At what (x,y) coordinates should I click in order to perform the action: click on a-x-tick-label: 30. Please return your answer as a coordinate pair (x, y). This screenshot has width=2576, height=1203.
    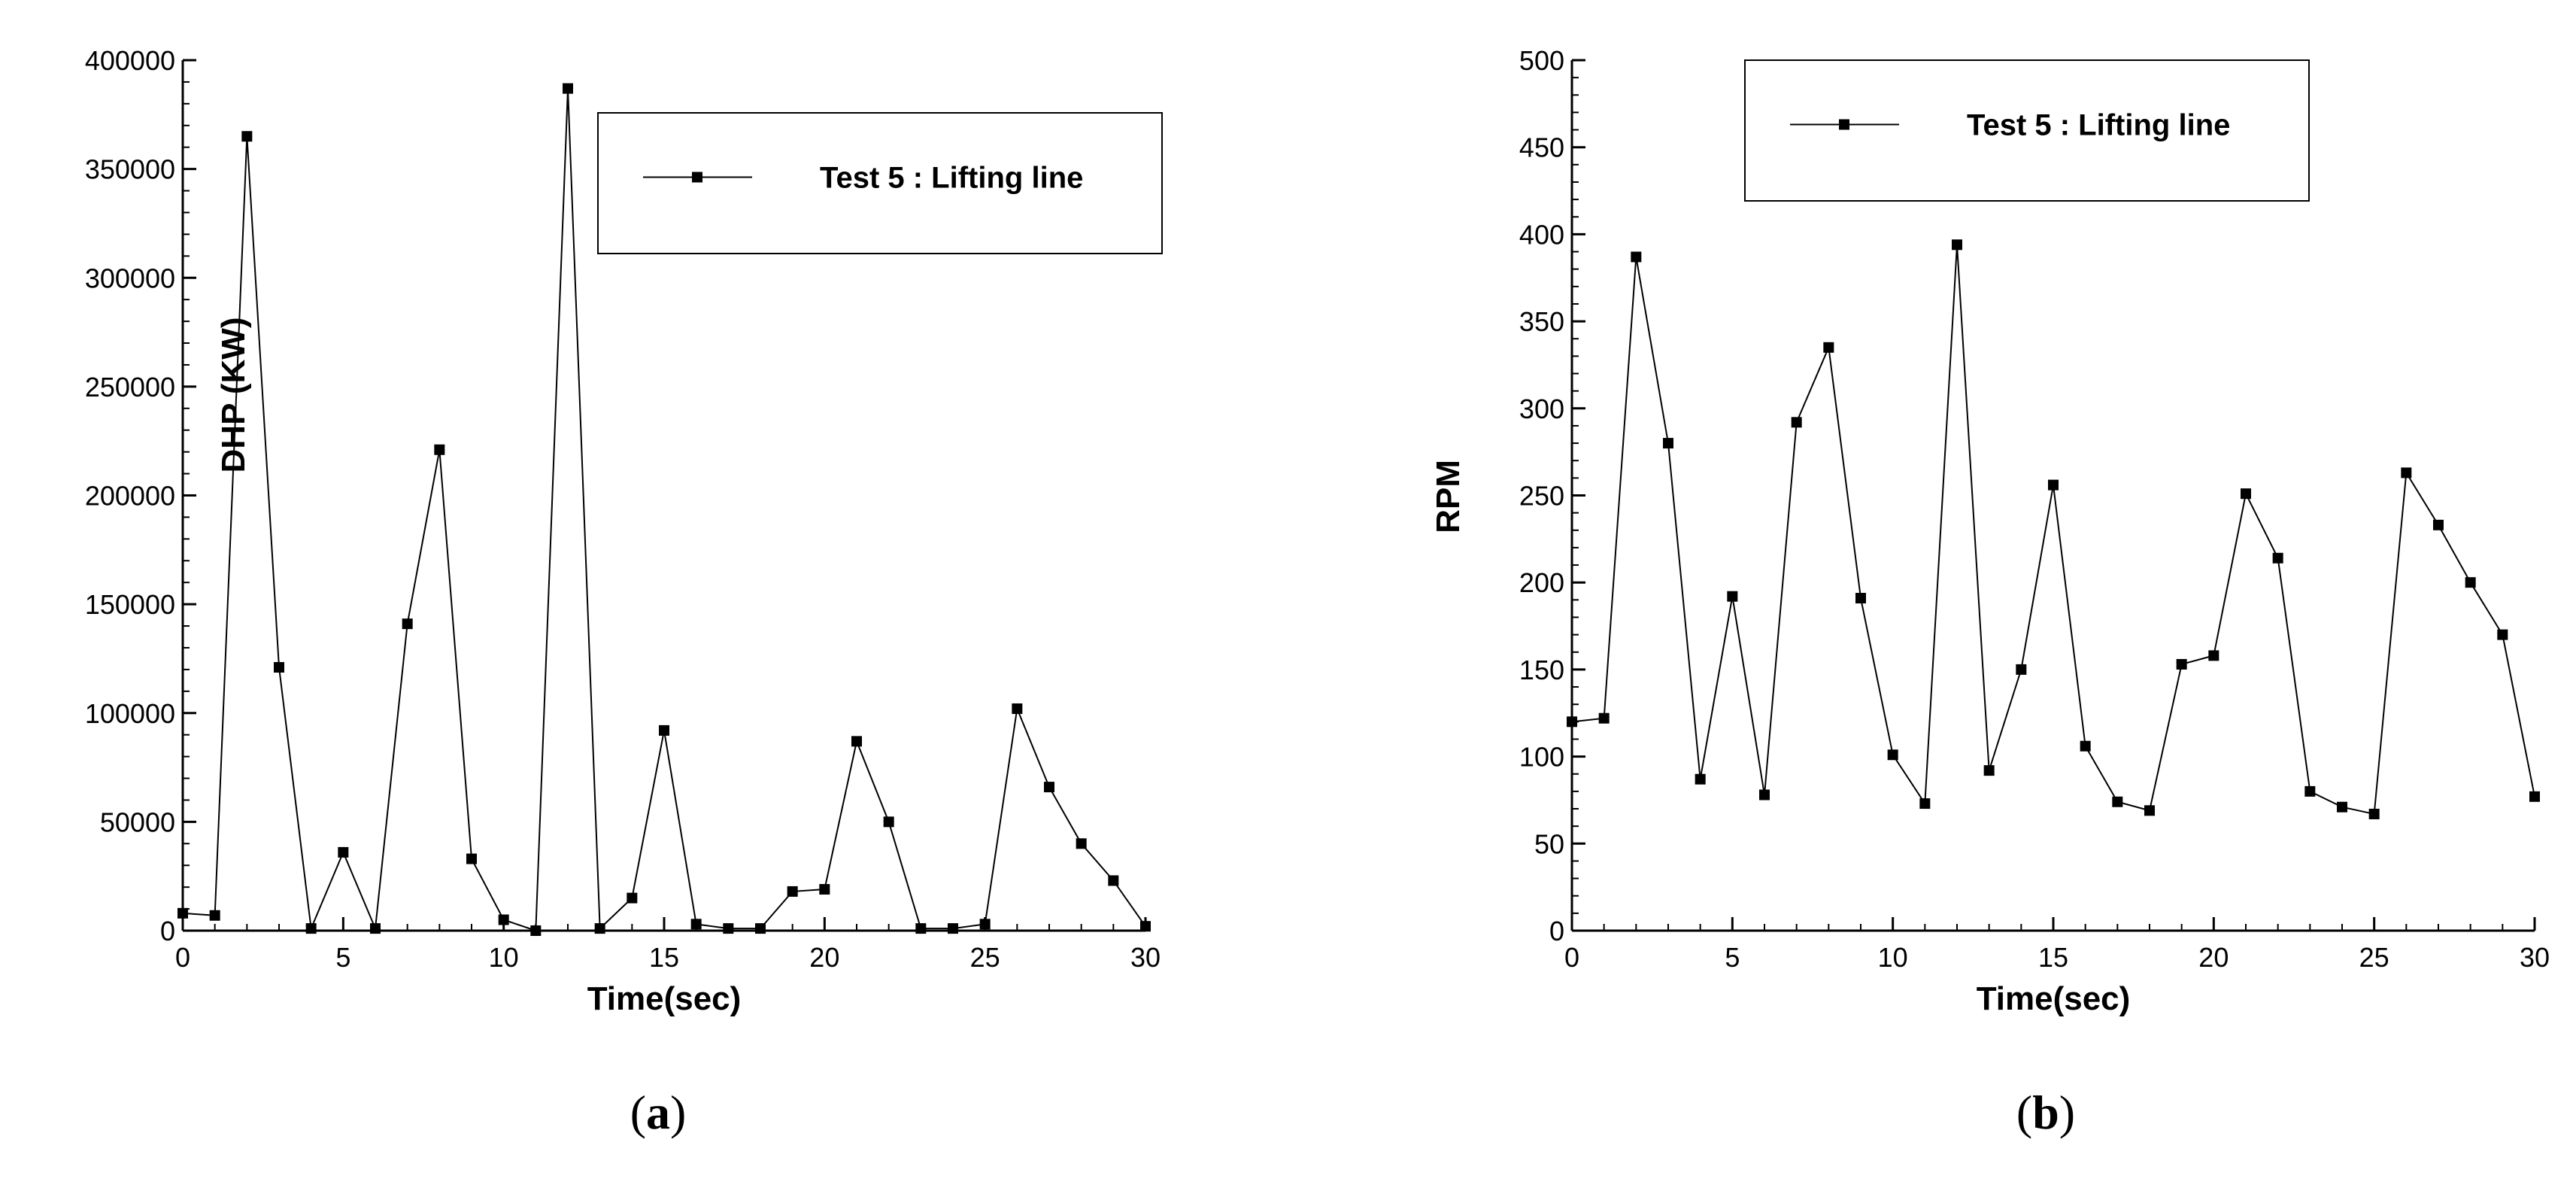
    Looking at the image, I should click on (1145, 957).